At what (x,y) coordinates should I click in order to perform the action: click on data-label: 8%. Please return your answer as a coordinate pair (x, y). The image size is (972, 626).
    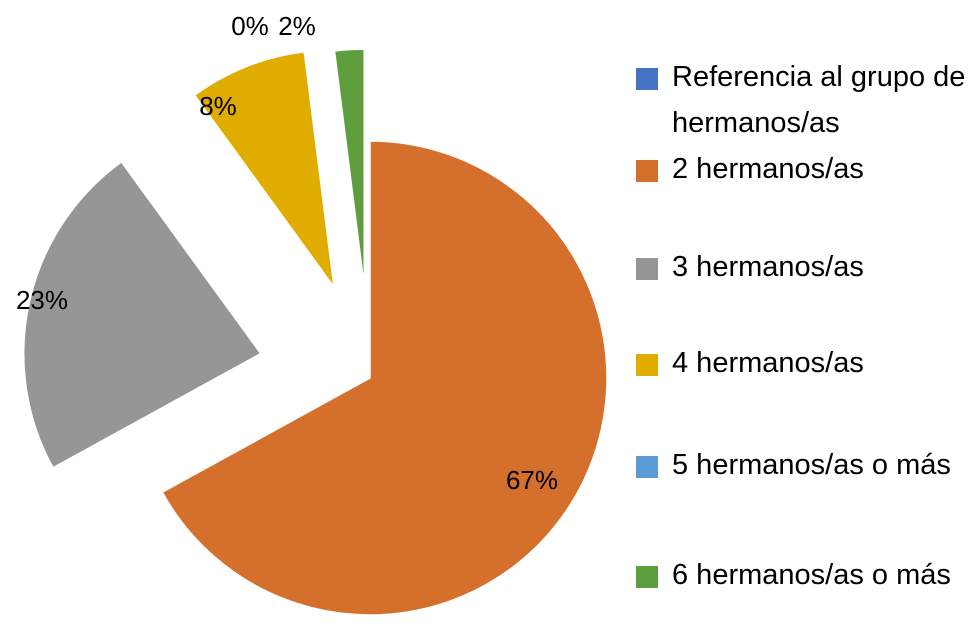
    Looking at the image, I should click on (218, 106).